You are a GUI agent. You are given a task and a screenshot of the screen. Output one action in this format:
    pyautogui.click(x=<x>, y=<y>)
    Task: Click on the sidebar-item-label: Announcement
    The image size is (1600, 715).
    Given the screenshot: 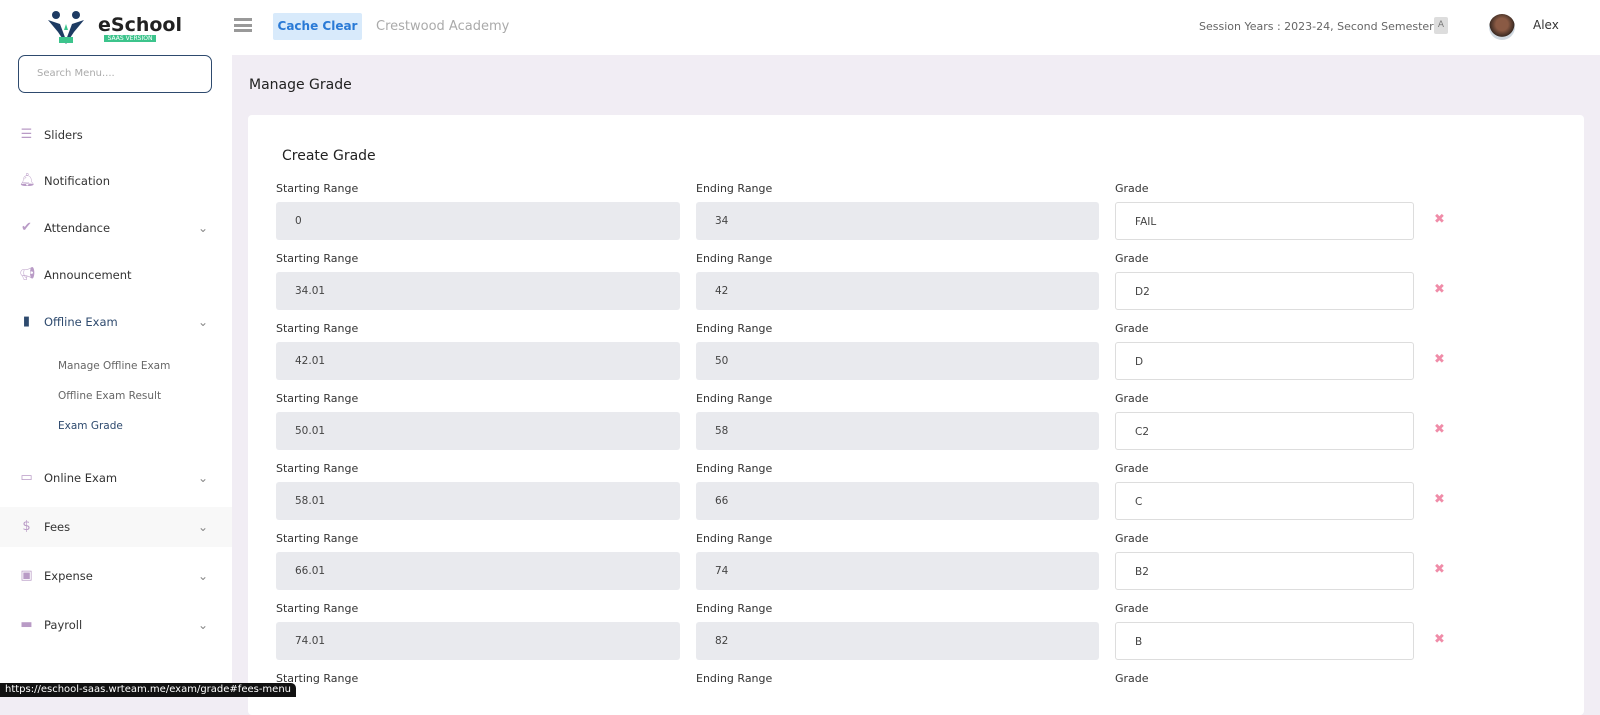 What is the action you would take?
    pyautogui.click(x=88, y=275)
    